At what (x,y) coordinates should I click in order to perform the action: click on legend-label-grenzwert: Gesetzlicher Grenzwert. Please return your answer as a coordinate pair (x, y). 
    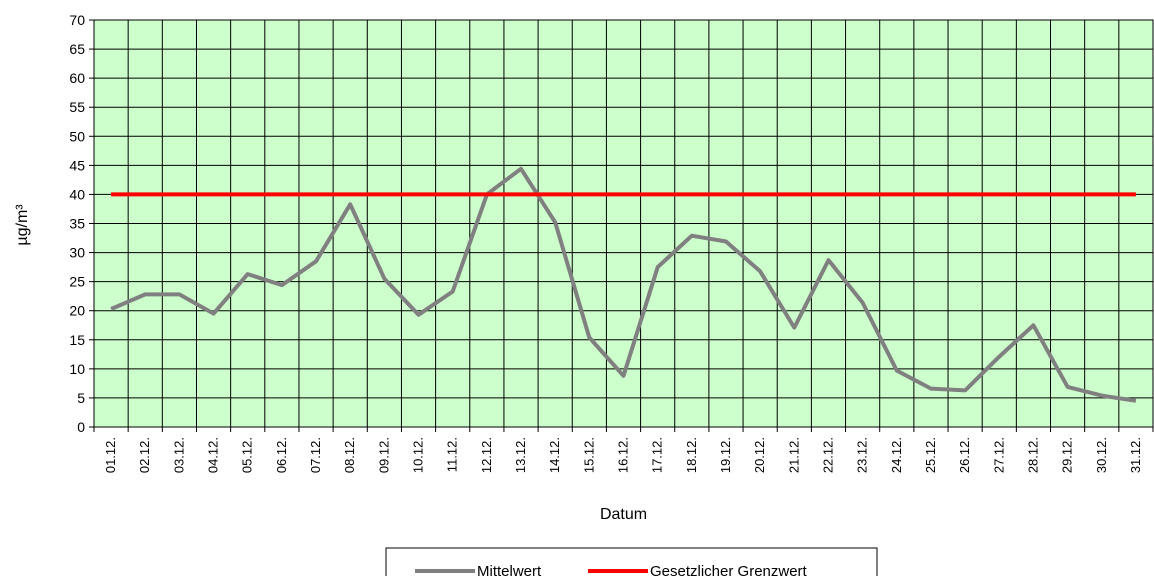
    Looking at the image, I should click on (729, 569).